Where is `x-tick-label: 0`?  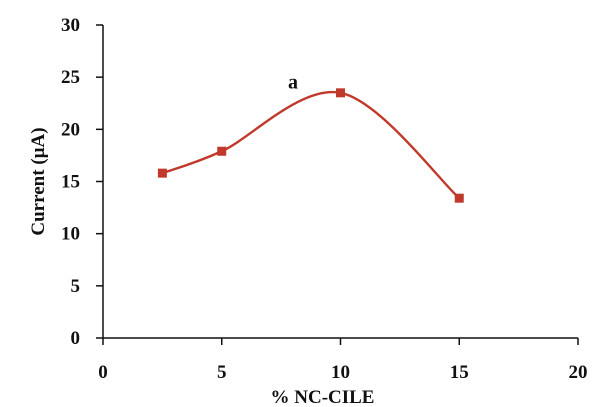 x-tick-label: 0 is located at coordinates (103, 372).